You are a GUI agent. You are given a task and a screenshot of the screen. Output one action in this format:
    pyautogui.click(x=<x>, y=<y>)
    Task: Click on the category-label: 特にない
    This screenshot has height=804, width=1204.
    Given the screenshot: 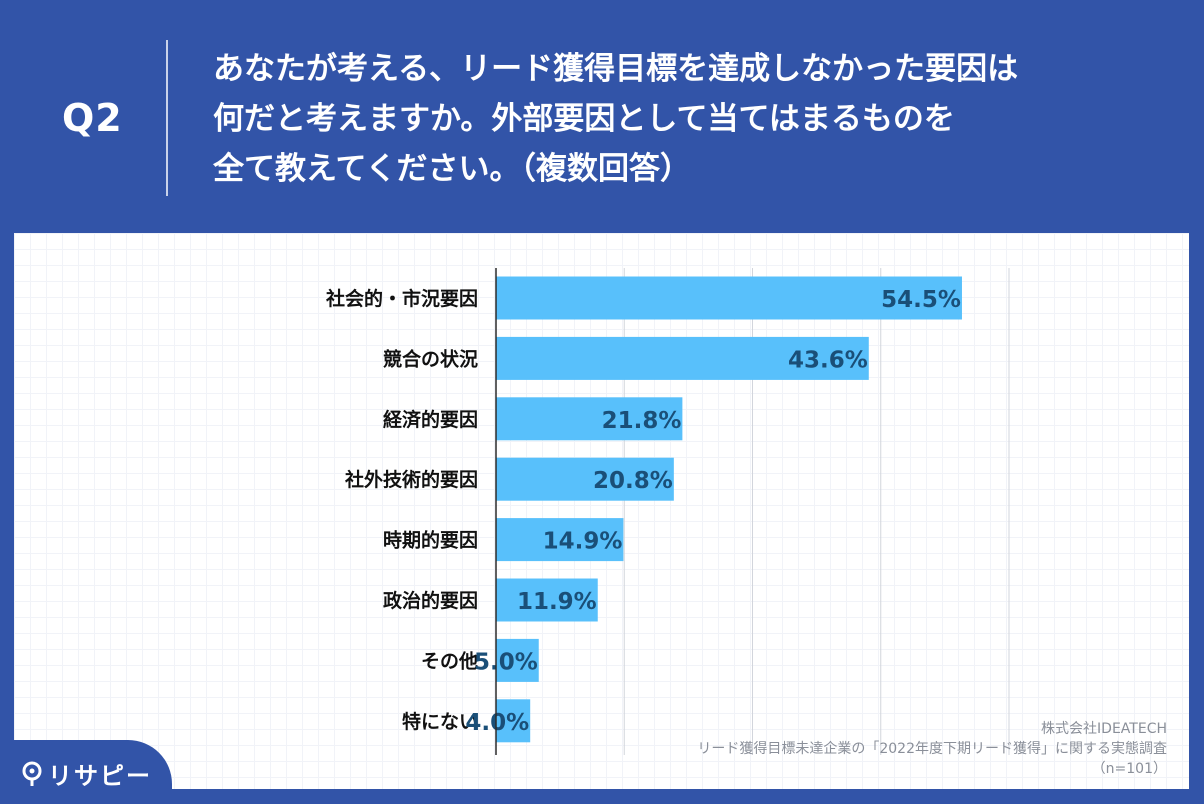 What is the action you would take?
    pyautogui.click(x=440, y=722)
    